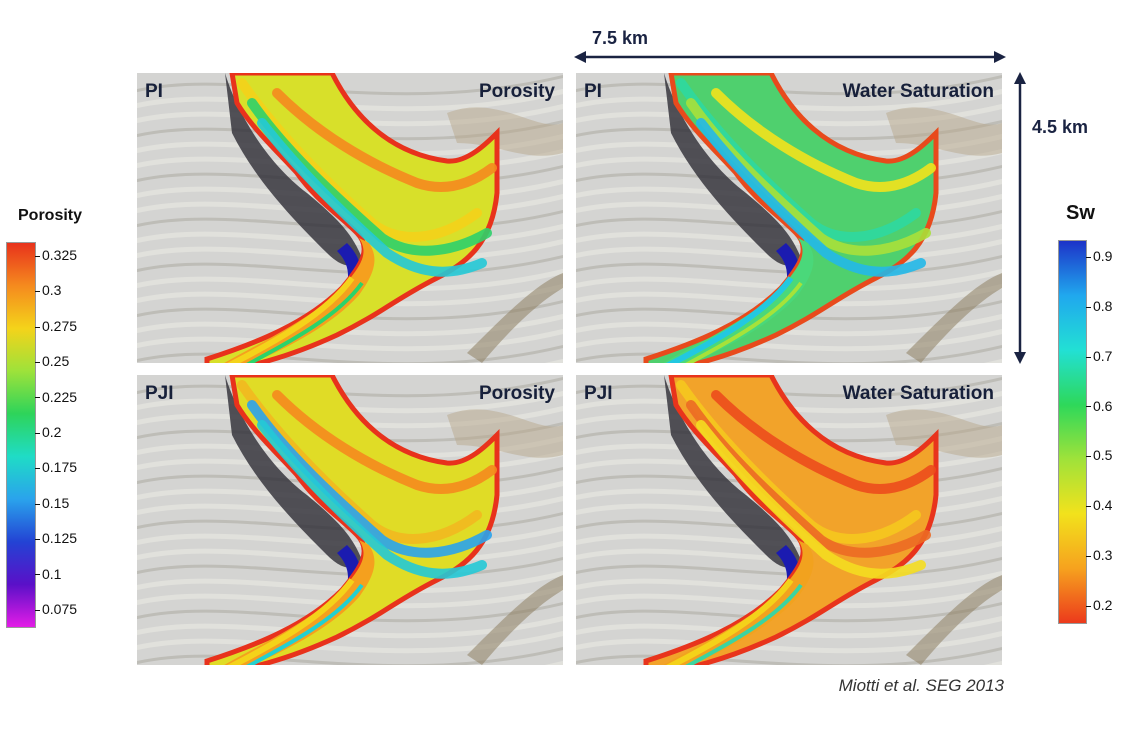 This screenshot has width=1130, height=730. What do you see at coordinates (48, 290) in the screenshot?
I see `porosity-tick-label: 0.3` at bounding box center [48, 290].